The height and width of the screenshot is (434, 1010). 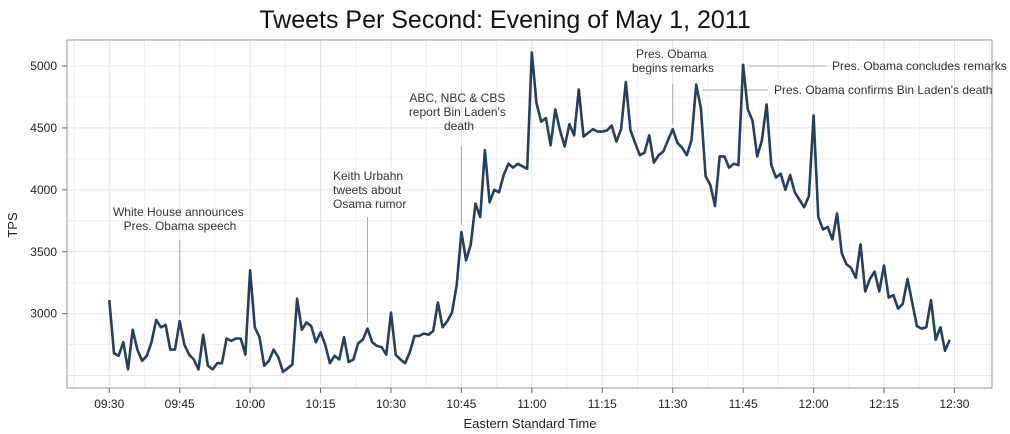 What do you see at coordinates (43, 314) in the screenshot?
I see `y-tick-label: 3000` at bounding box center [43, 314].